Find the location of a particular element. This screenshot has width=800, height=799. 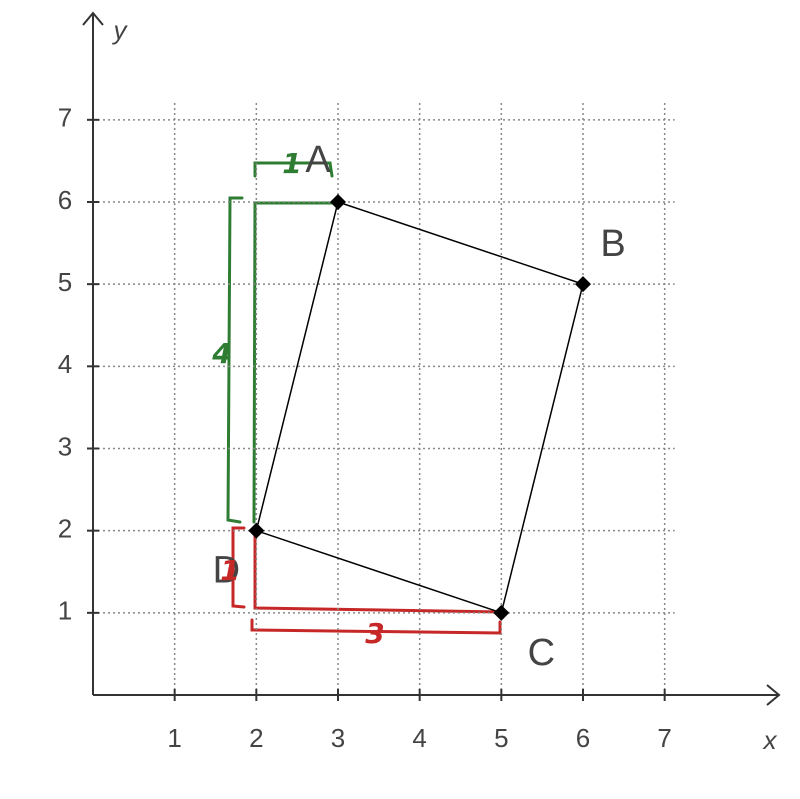

x-tick-label: 5 is located at coordinates (501, 738).